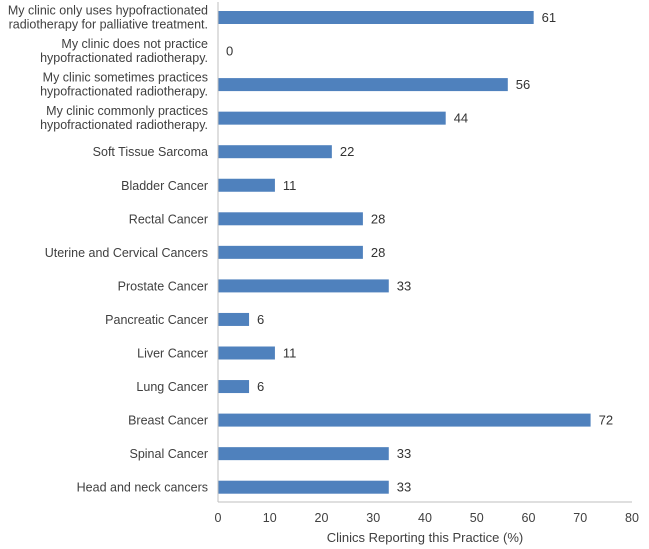  I want to click on category-label: Uterine and Cervical Cancers, so click(126, 253).